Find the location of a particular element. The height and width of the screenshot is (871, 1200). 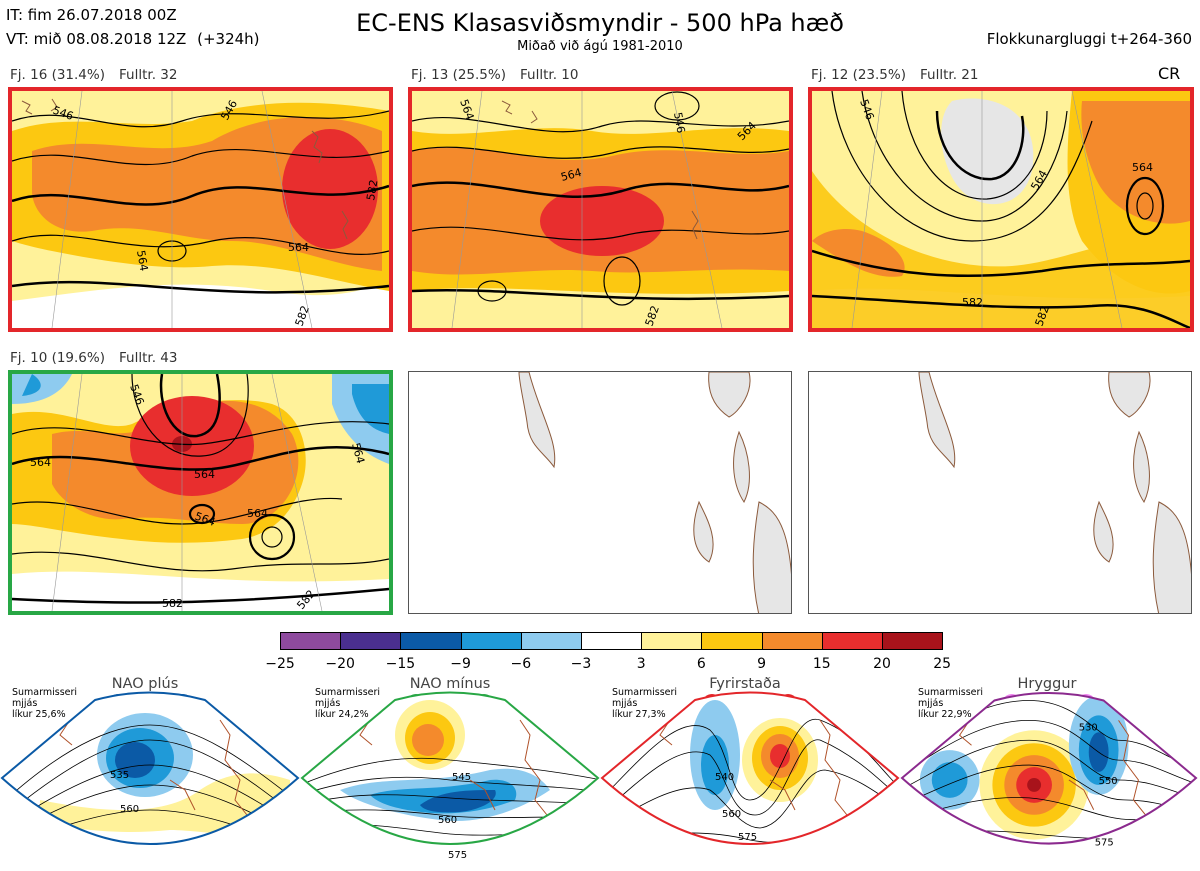

regime-2-map: 545 560 575 is located at coordinates (450, 776).